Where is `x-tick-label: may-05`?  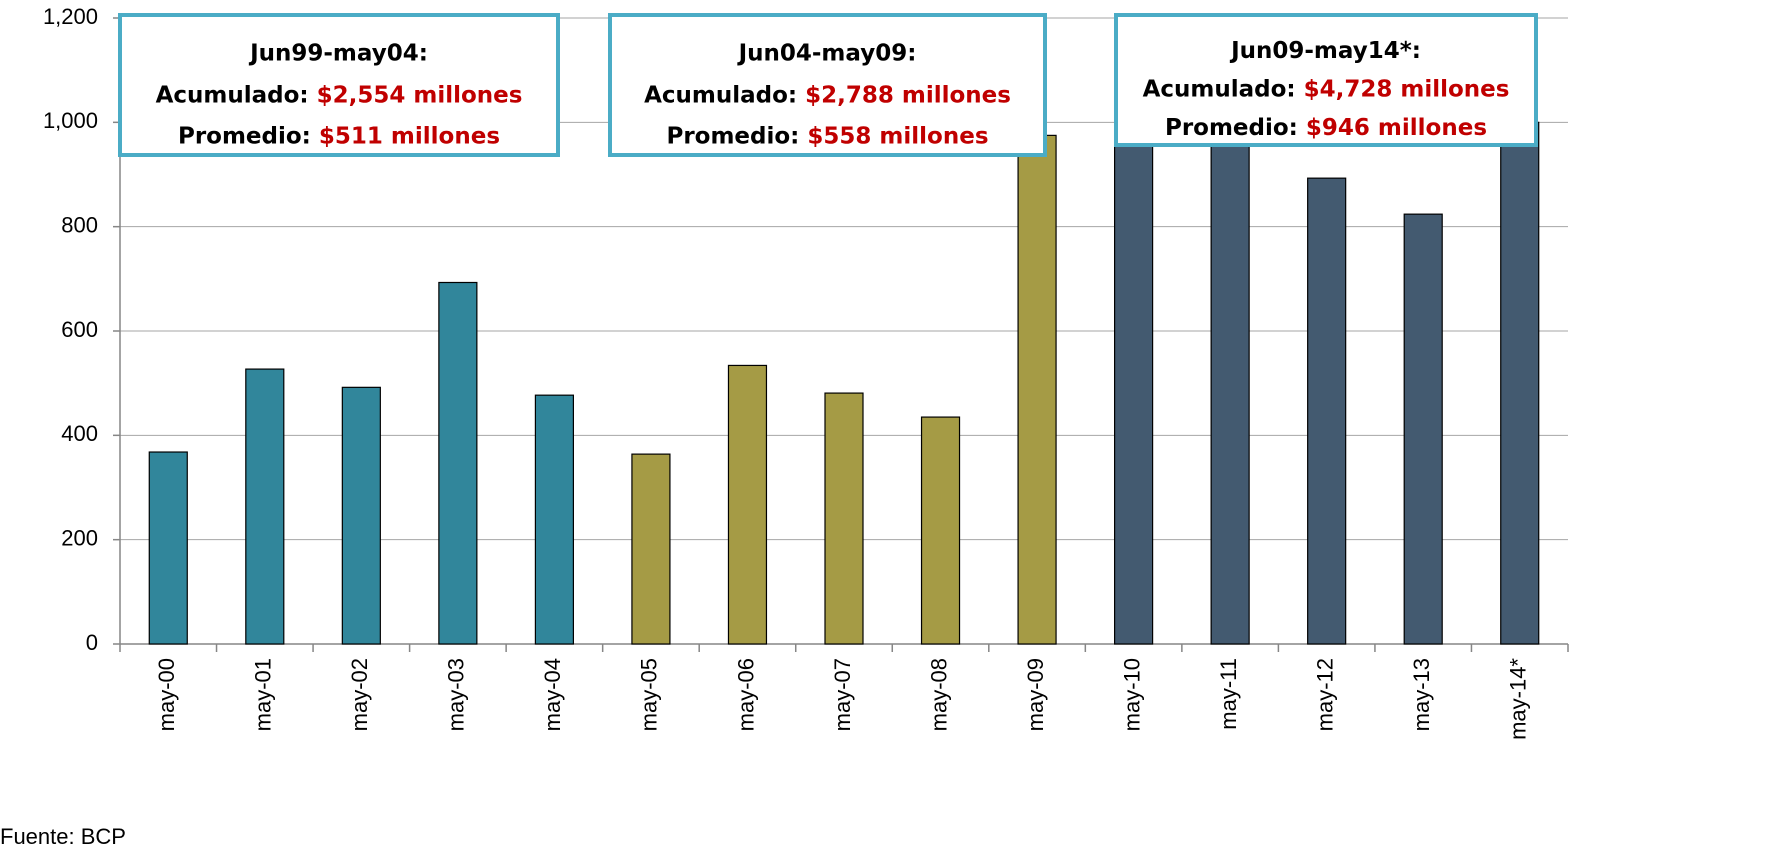
x-tick-label: may-05 is located at coordinates (649, 694).